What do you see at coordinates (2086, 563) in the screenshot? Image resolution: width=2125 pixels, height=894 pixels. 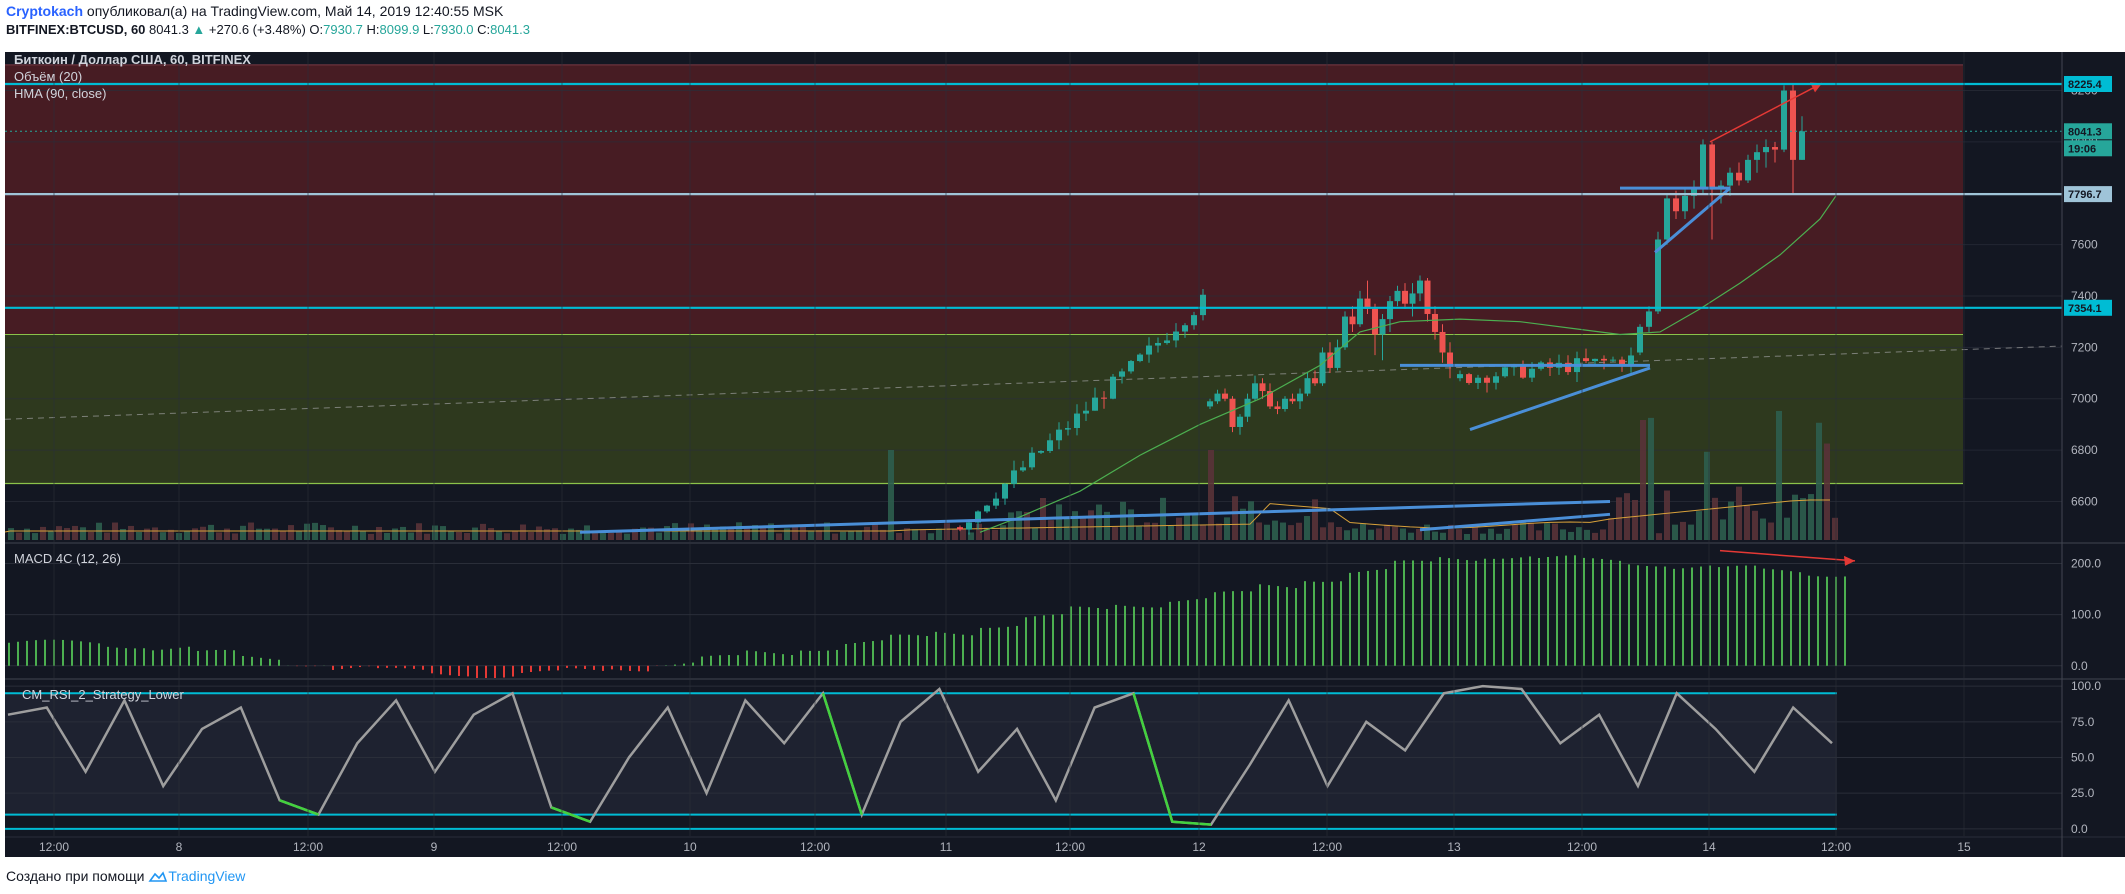 I see `macd-tick-label: 200.0` at bounding box center [2086, 563].